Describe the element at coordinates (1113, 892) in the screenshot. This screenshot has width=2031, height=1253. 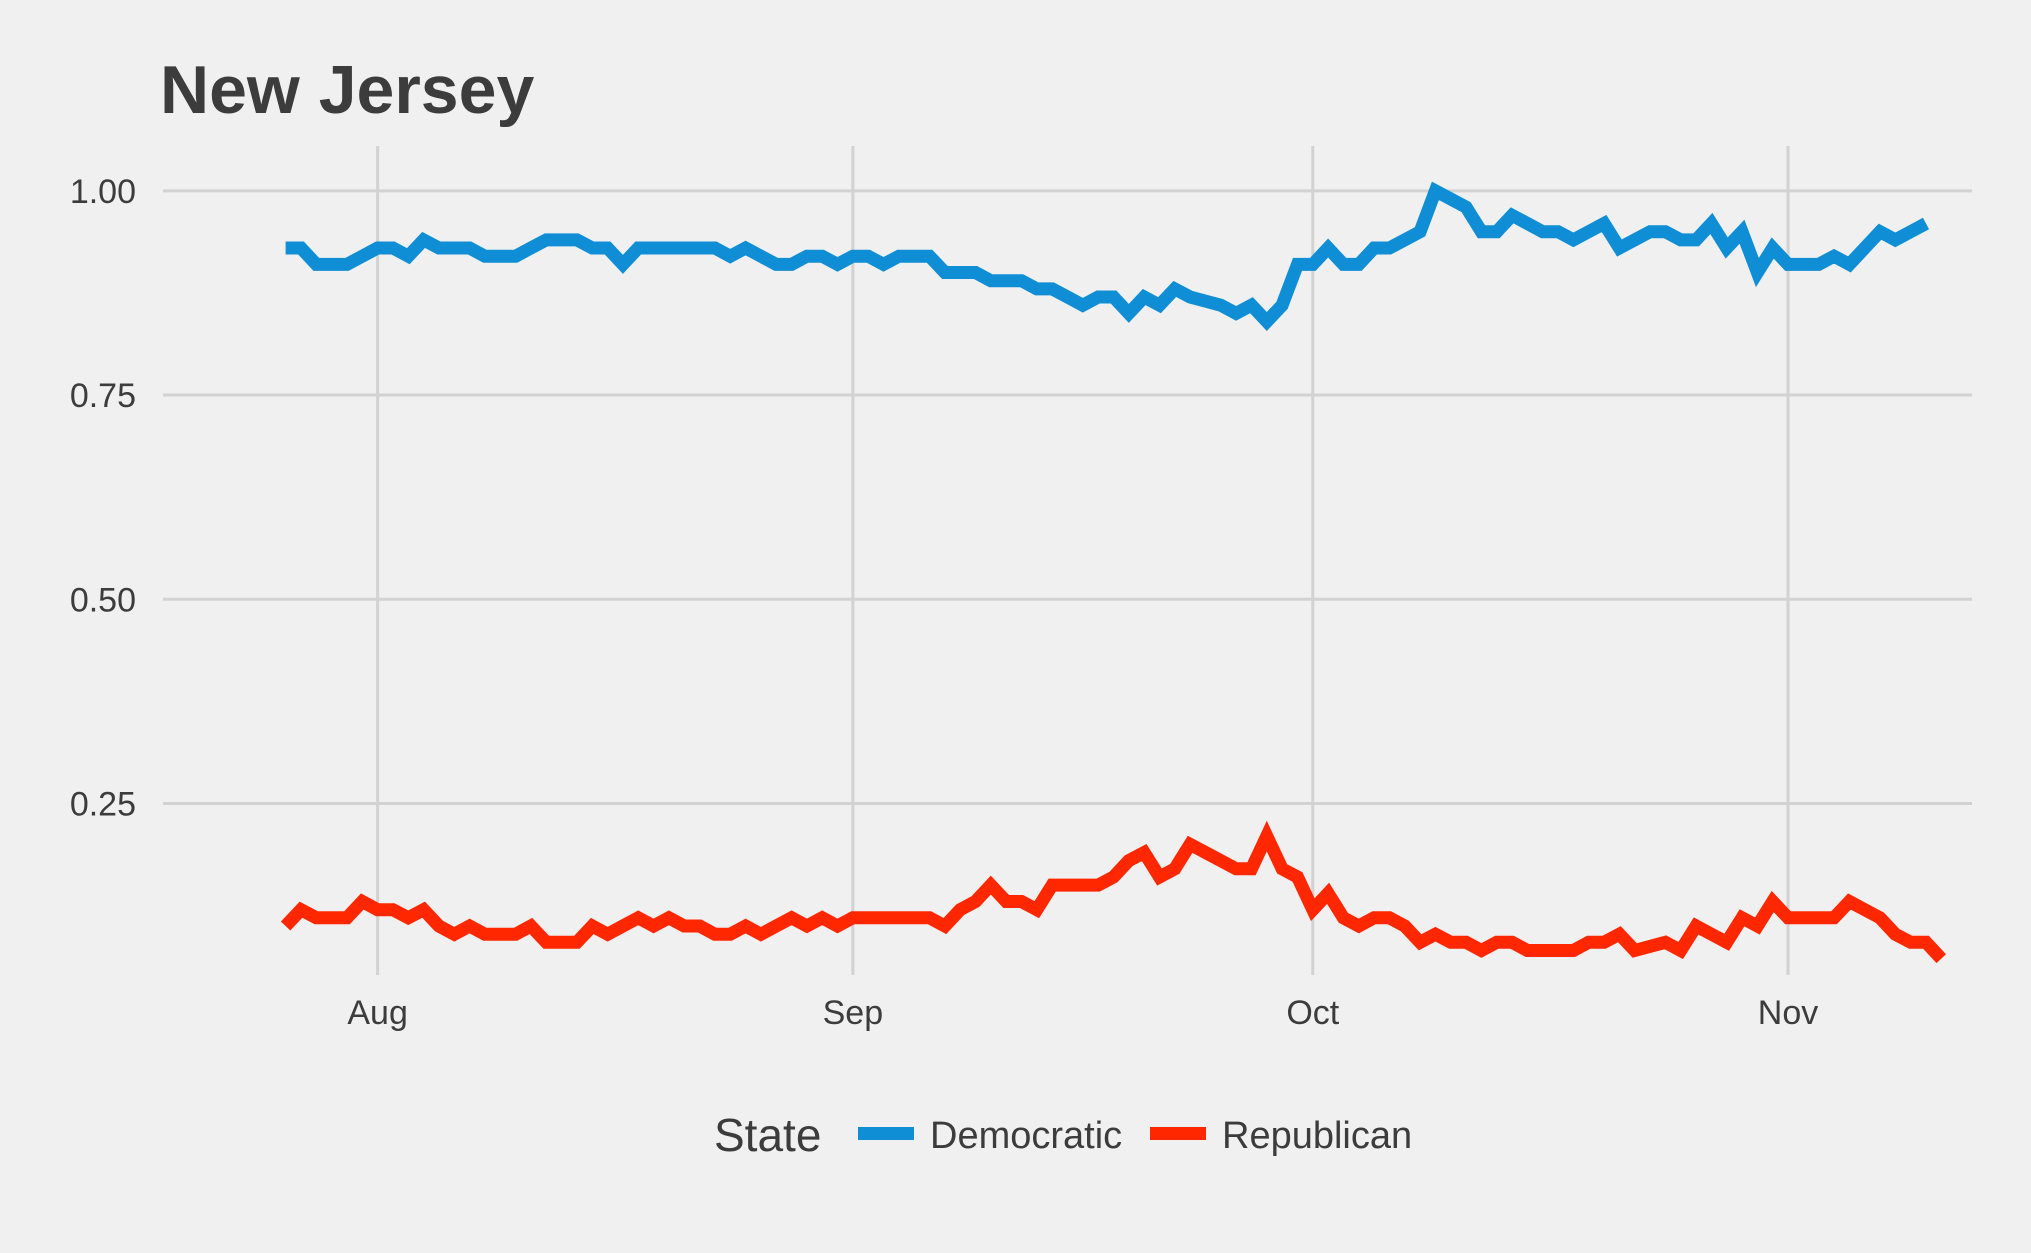
I see `series-line-republican` at that location.